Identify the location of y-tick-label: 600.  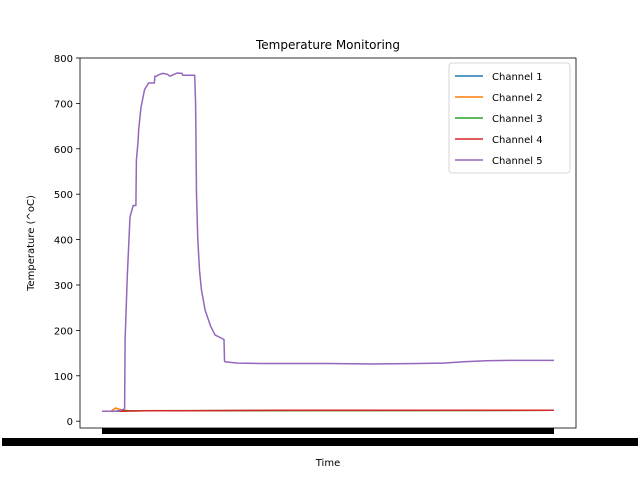
(63, 150).